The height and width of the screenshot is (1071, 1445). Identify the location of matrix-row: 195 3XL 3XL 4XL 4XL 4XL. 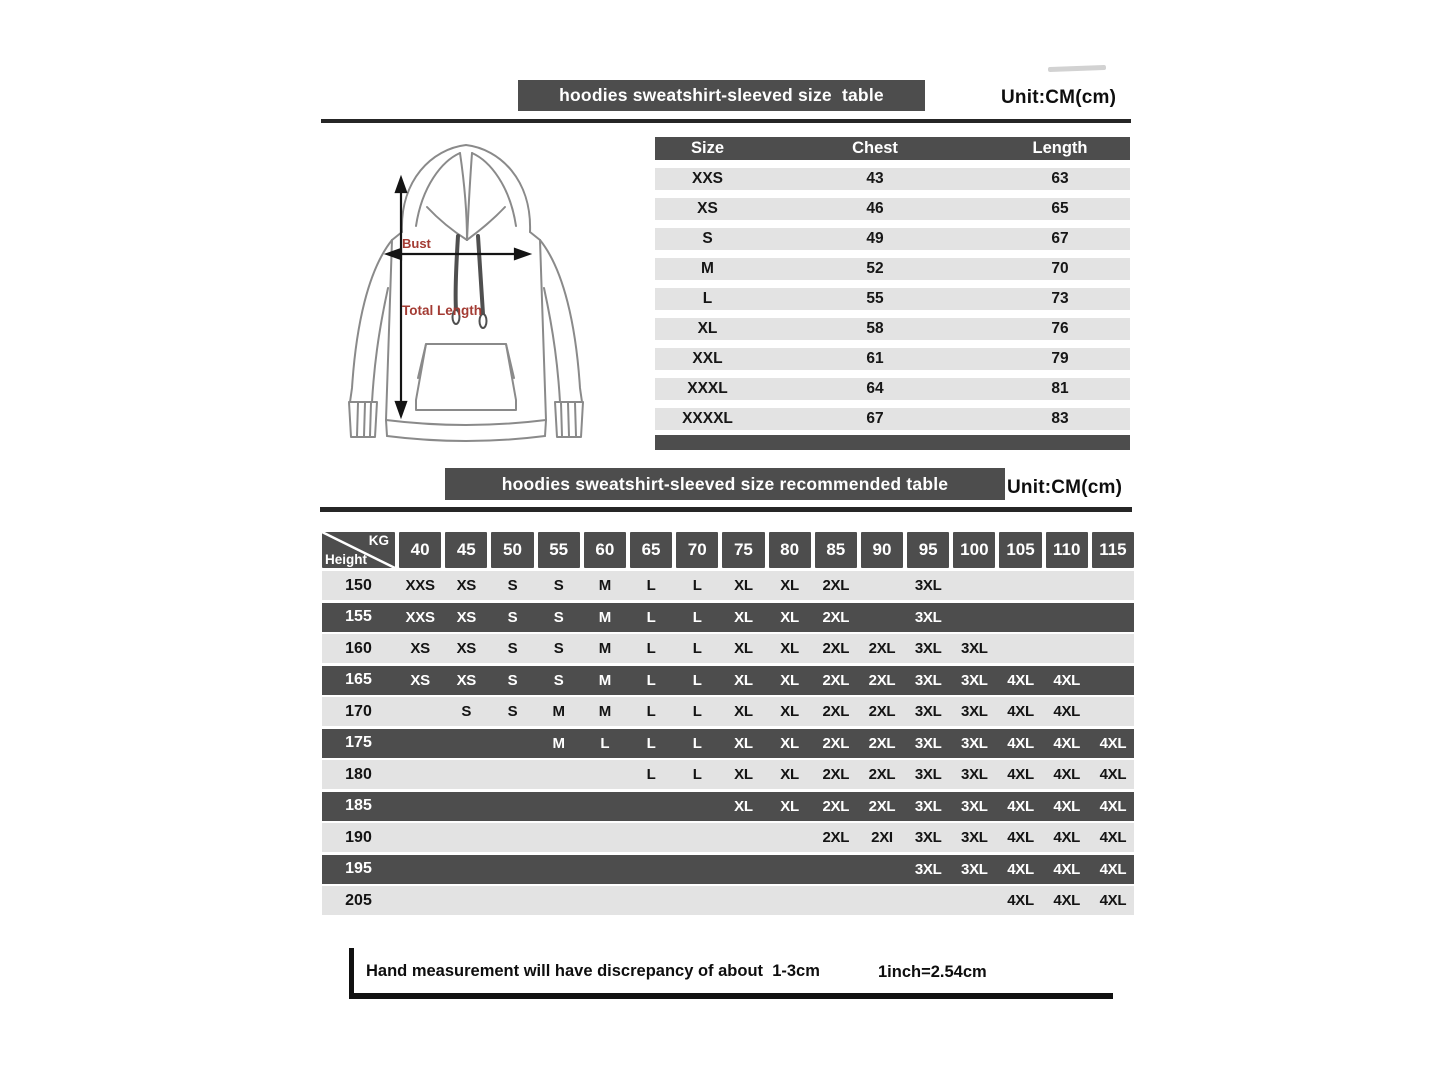
(728, 869).